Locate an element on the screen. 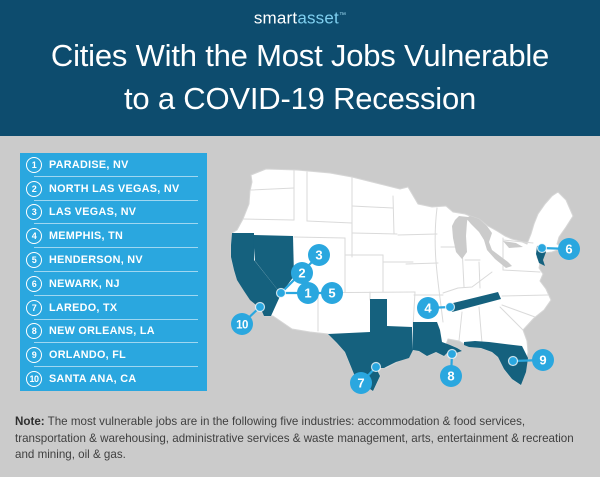  svg-text: 8 is located at coordinates (450, 376).